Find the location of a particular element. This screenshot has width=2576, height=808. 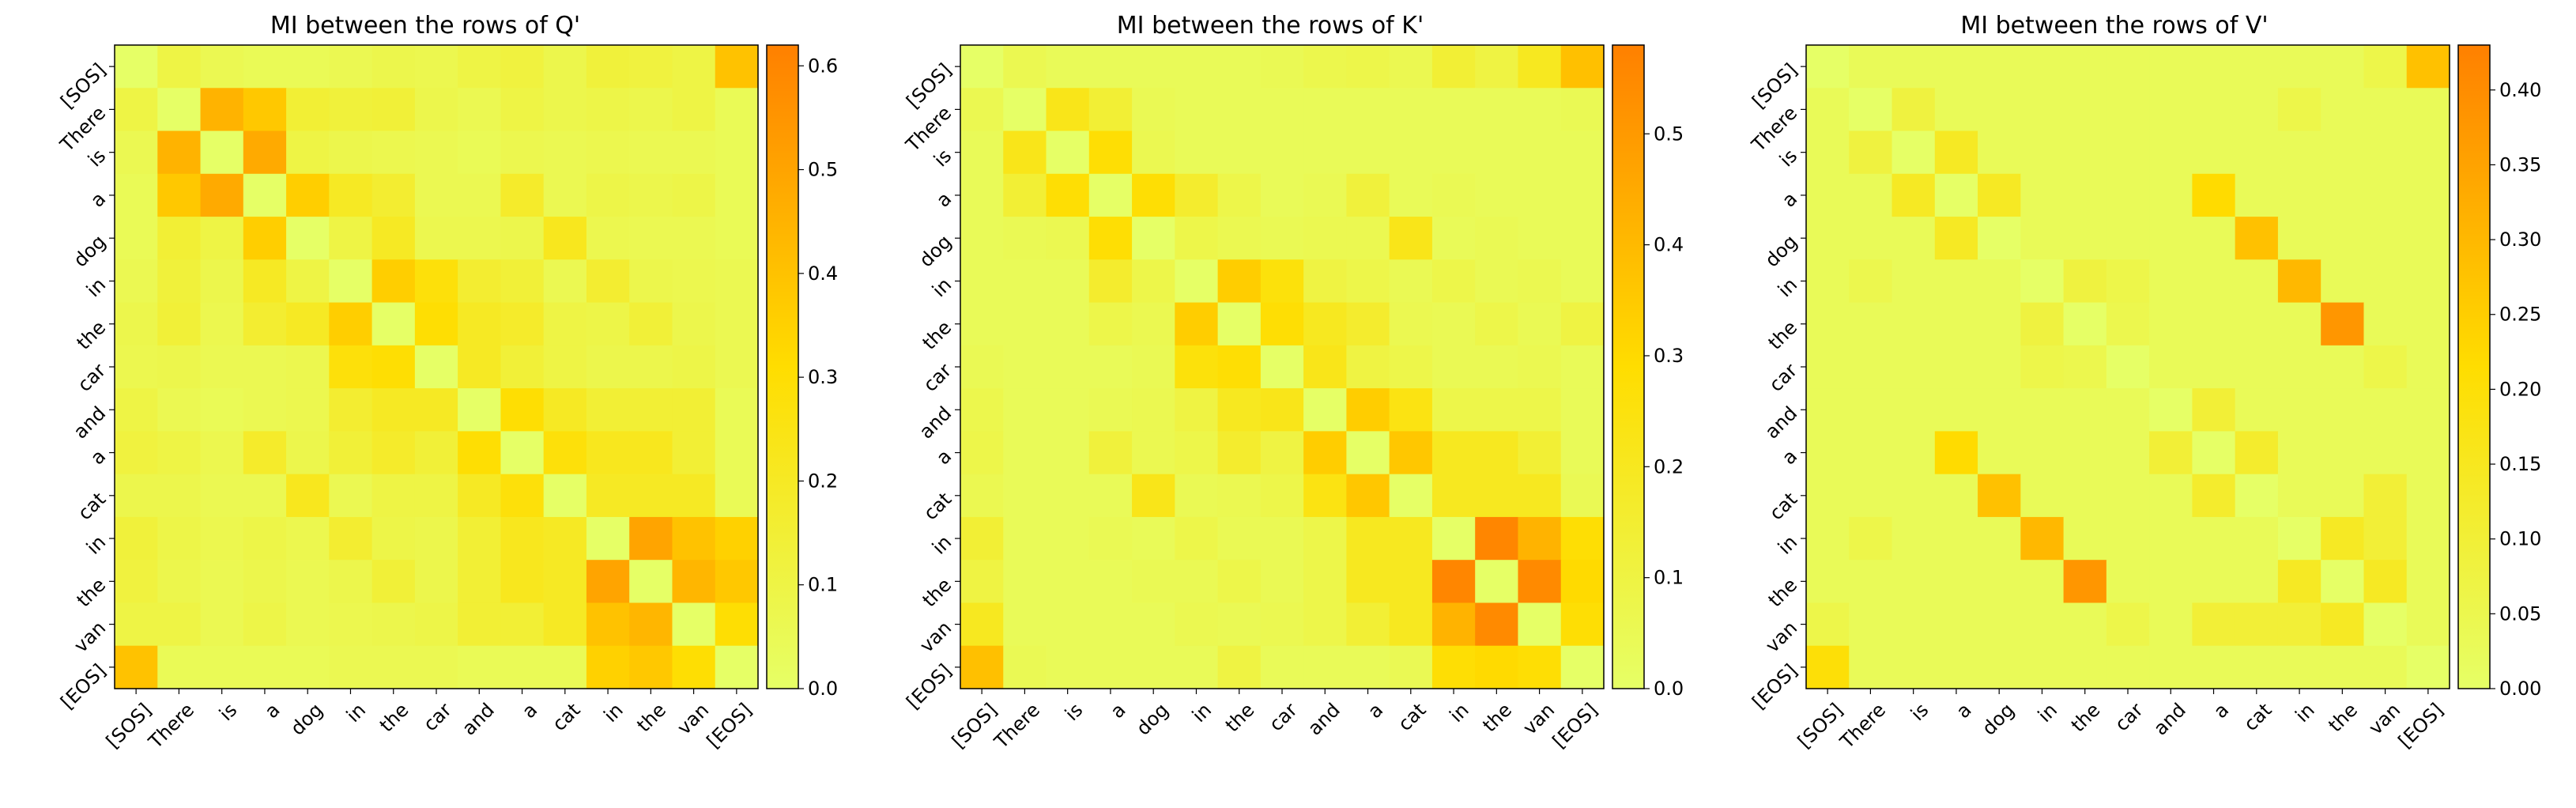

colorbar-tick-label: 0.00 is located at coordinates (2520, 689).